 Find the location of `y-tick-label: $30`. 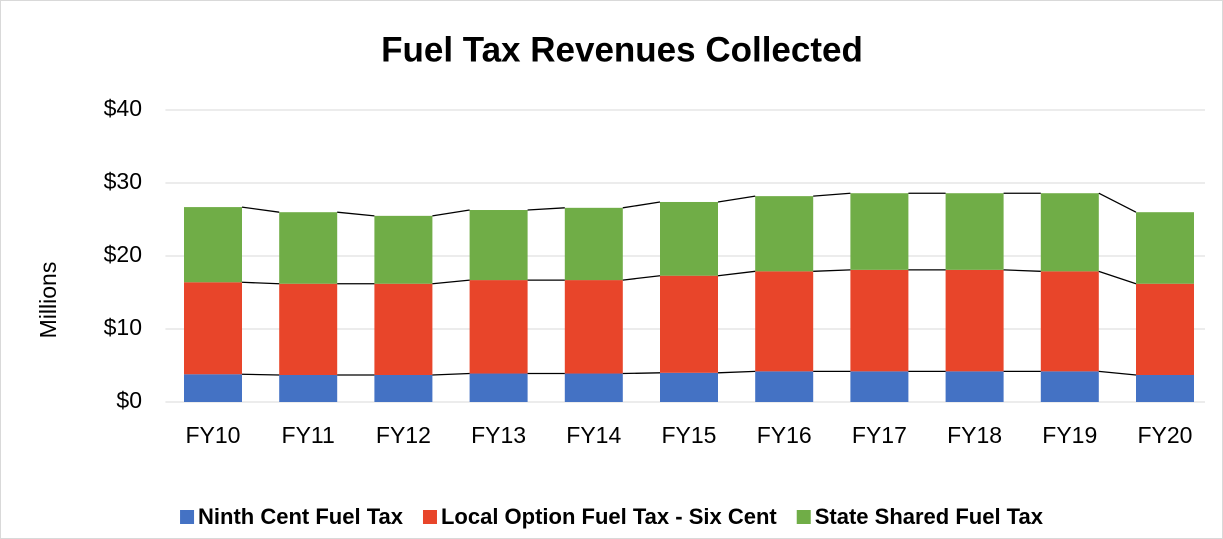

y-tick-label: $30 is located at coordinates (123, 181).